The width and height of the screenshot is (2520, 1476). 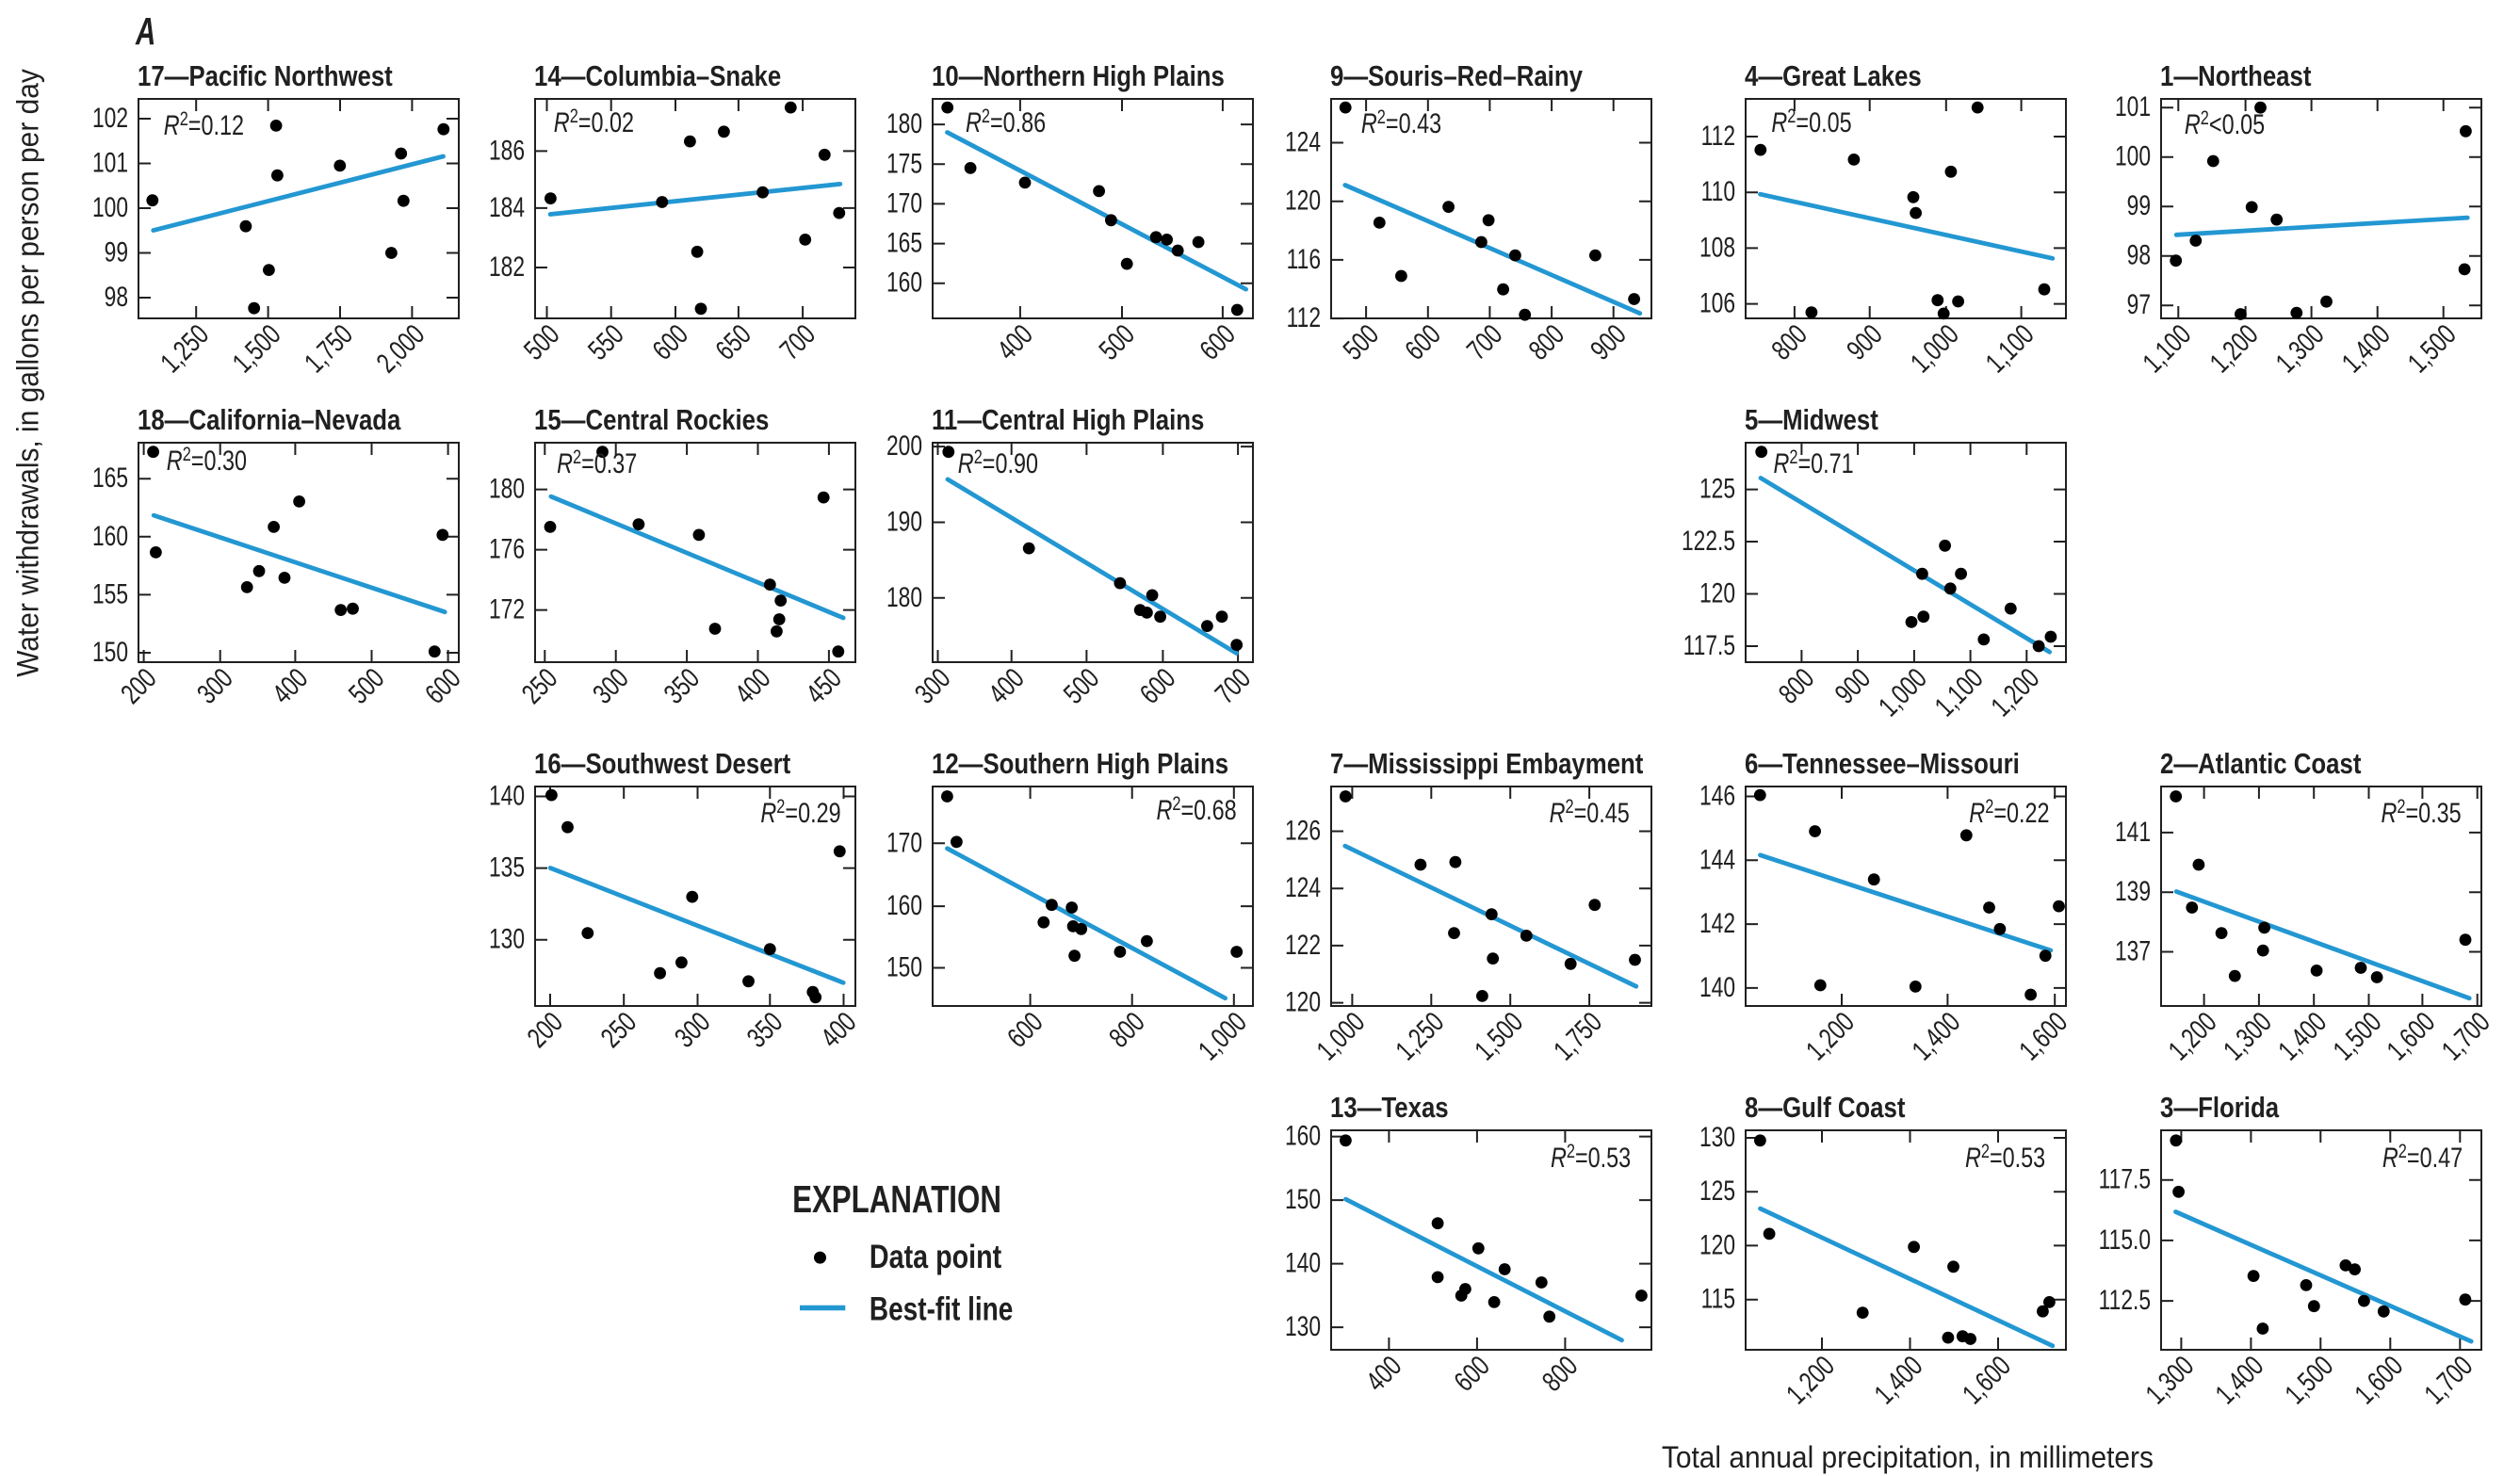 I want to click on svg-text: R2=0.37, so click(x=597, y=462).